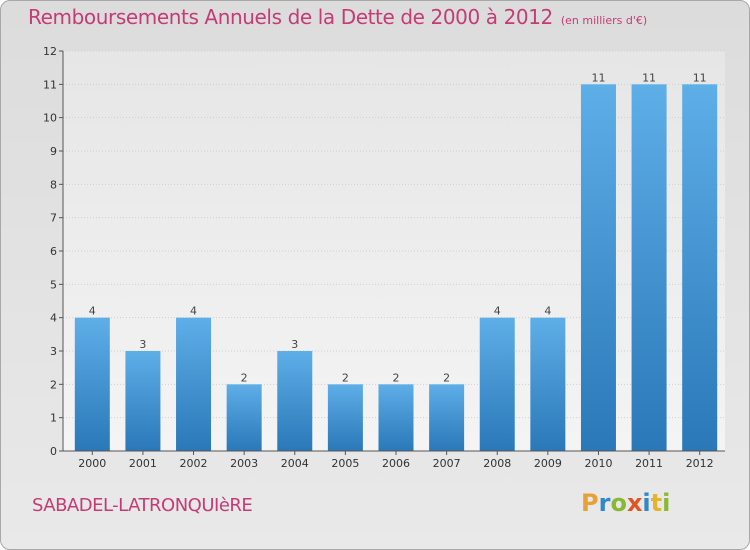 This screenshot has width=750, height=550. What do you see at coordinates (656, 503) in the screenshot?
I see `logo-letter: t` at bounding box center [656, 503].